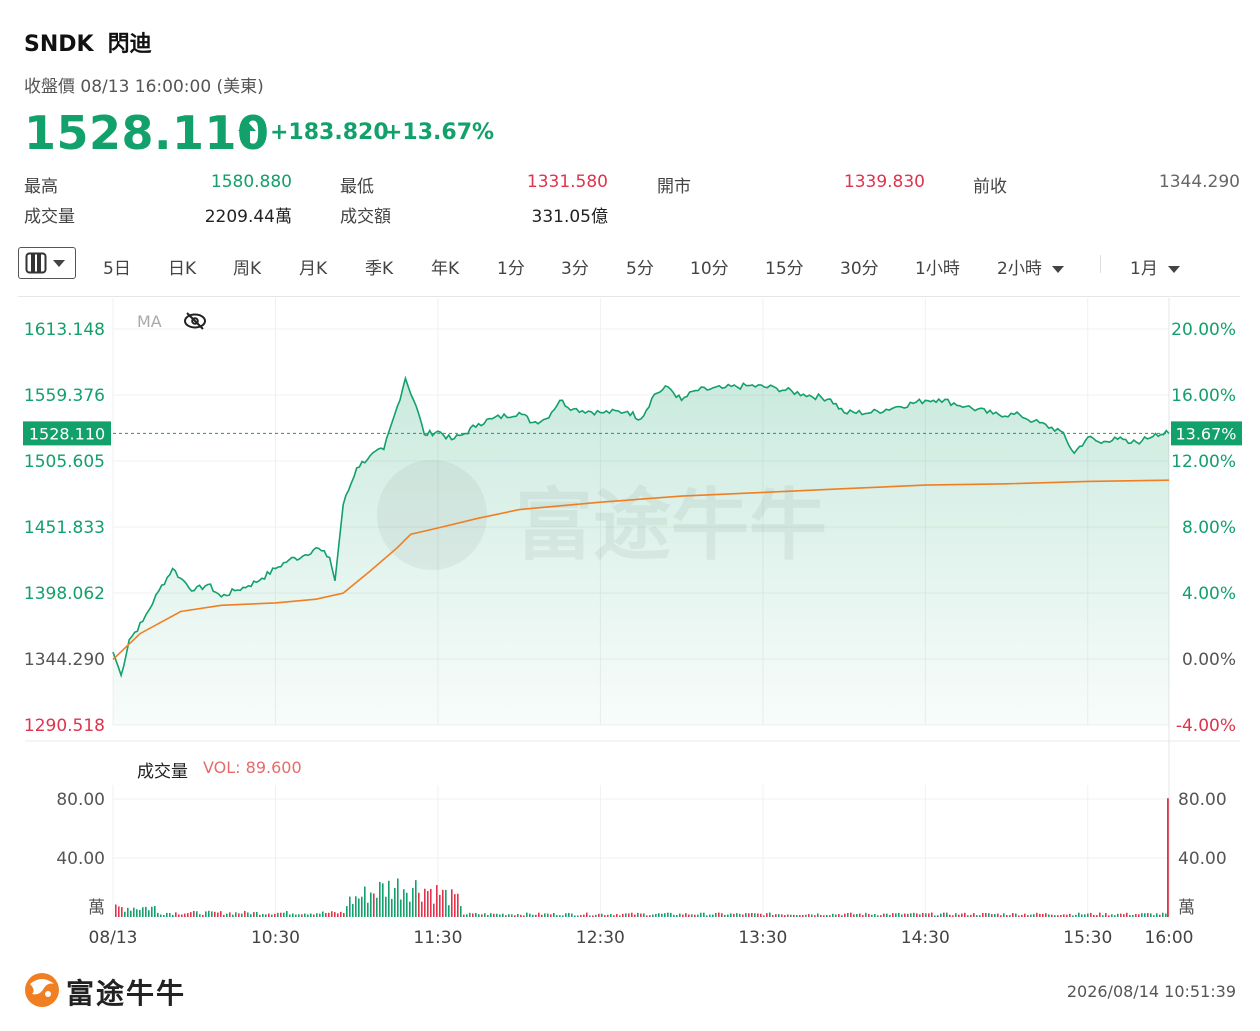 This screenshot has height=1031, width=1260. Describe the element at coordinates (575, 269) in the screenshot. I see `tab-3min: 3分` at that location.